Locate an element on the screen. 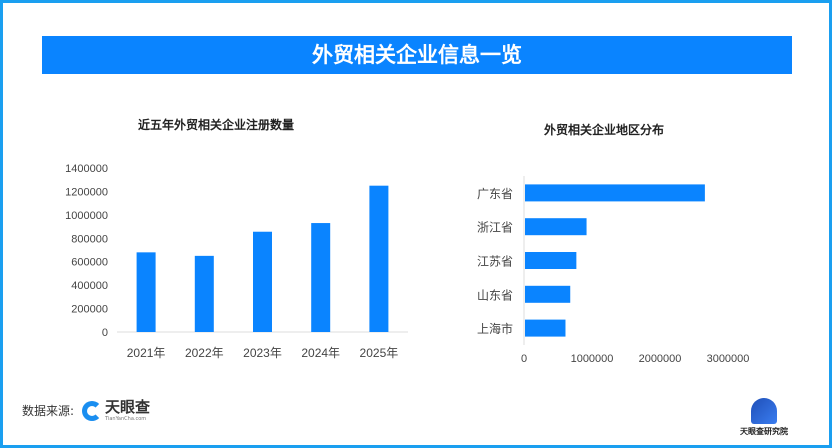  x-tick-label: 2024年 is located at coordinates (320, 353).